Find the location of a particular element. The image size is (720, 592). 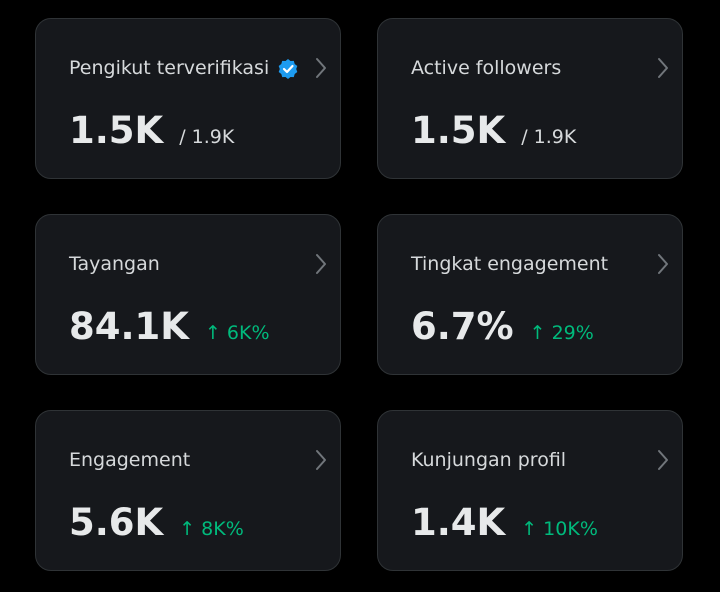

stat-card: Engagement 5.6K ↑ 8K% is located at coordinates (188, 490).